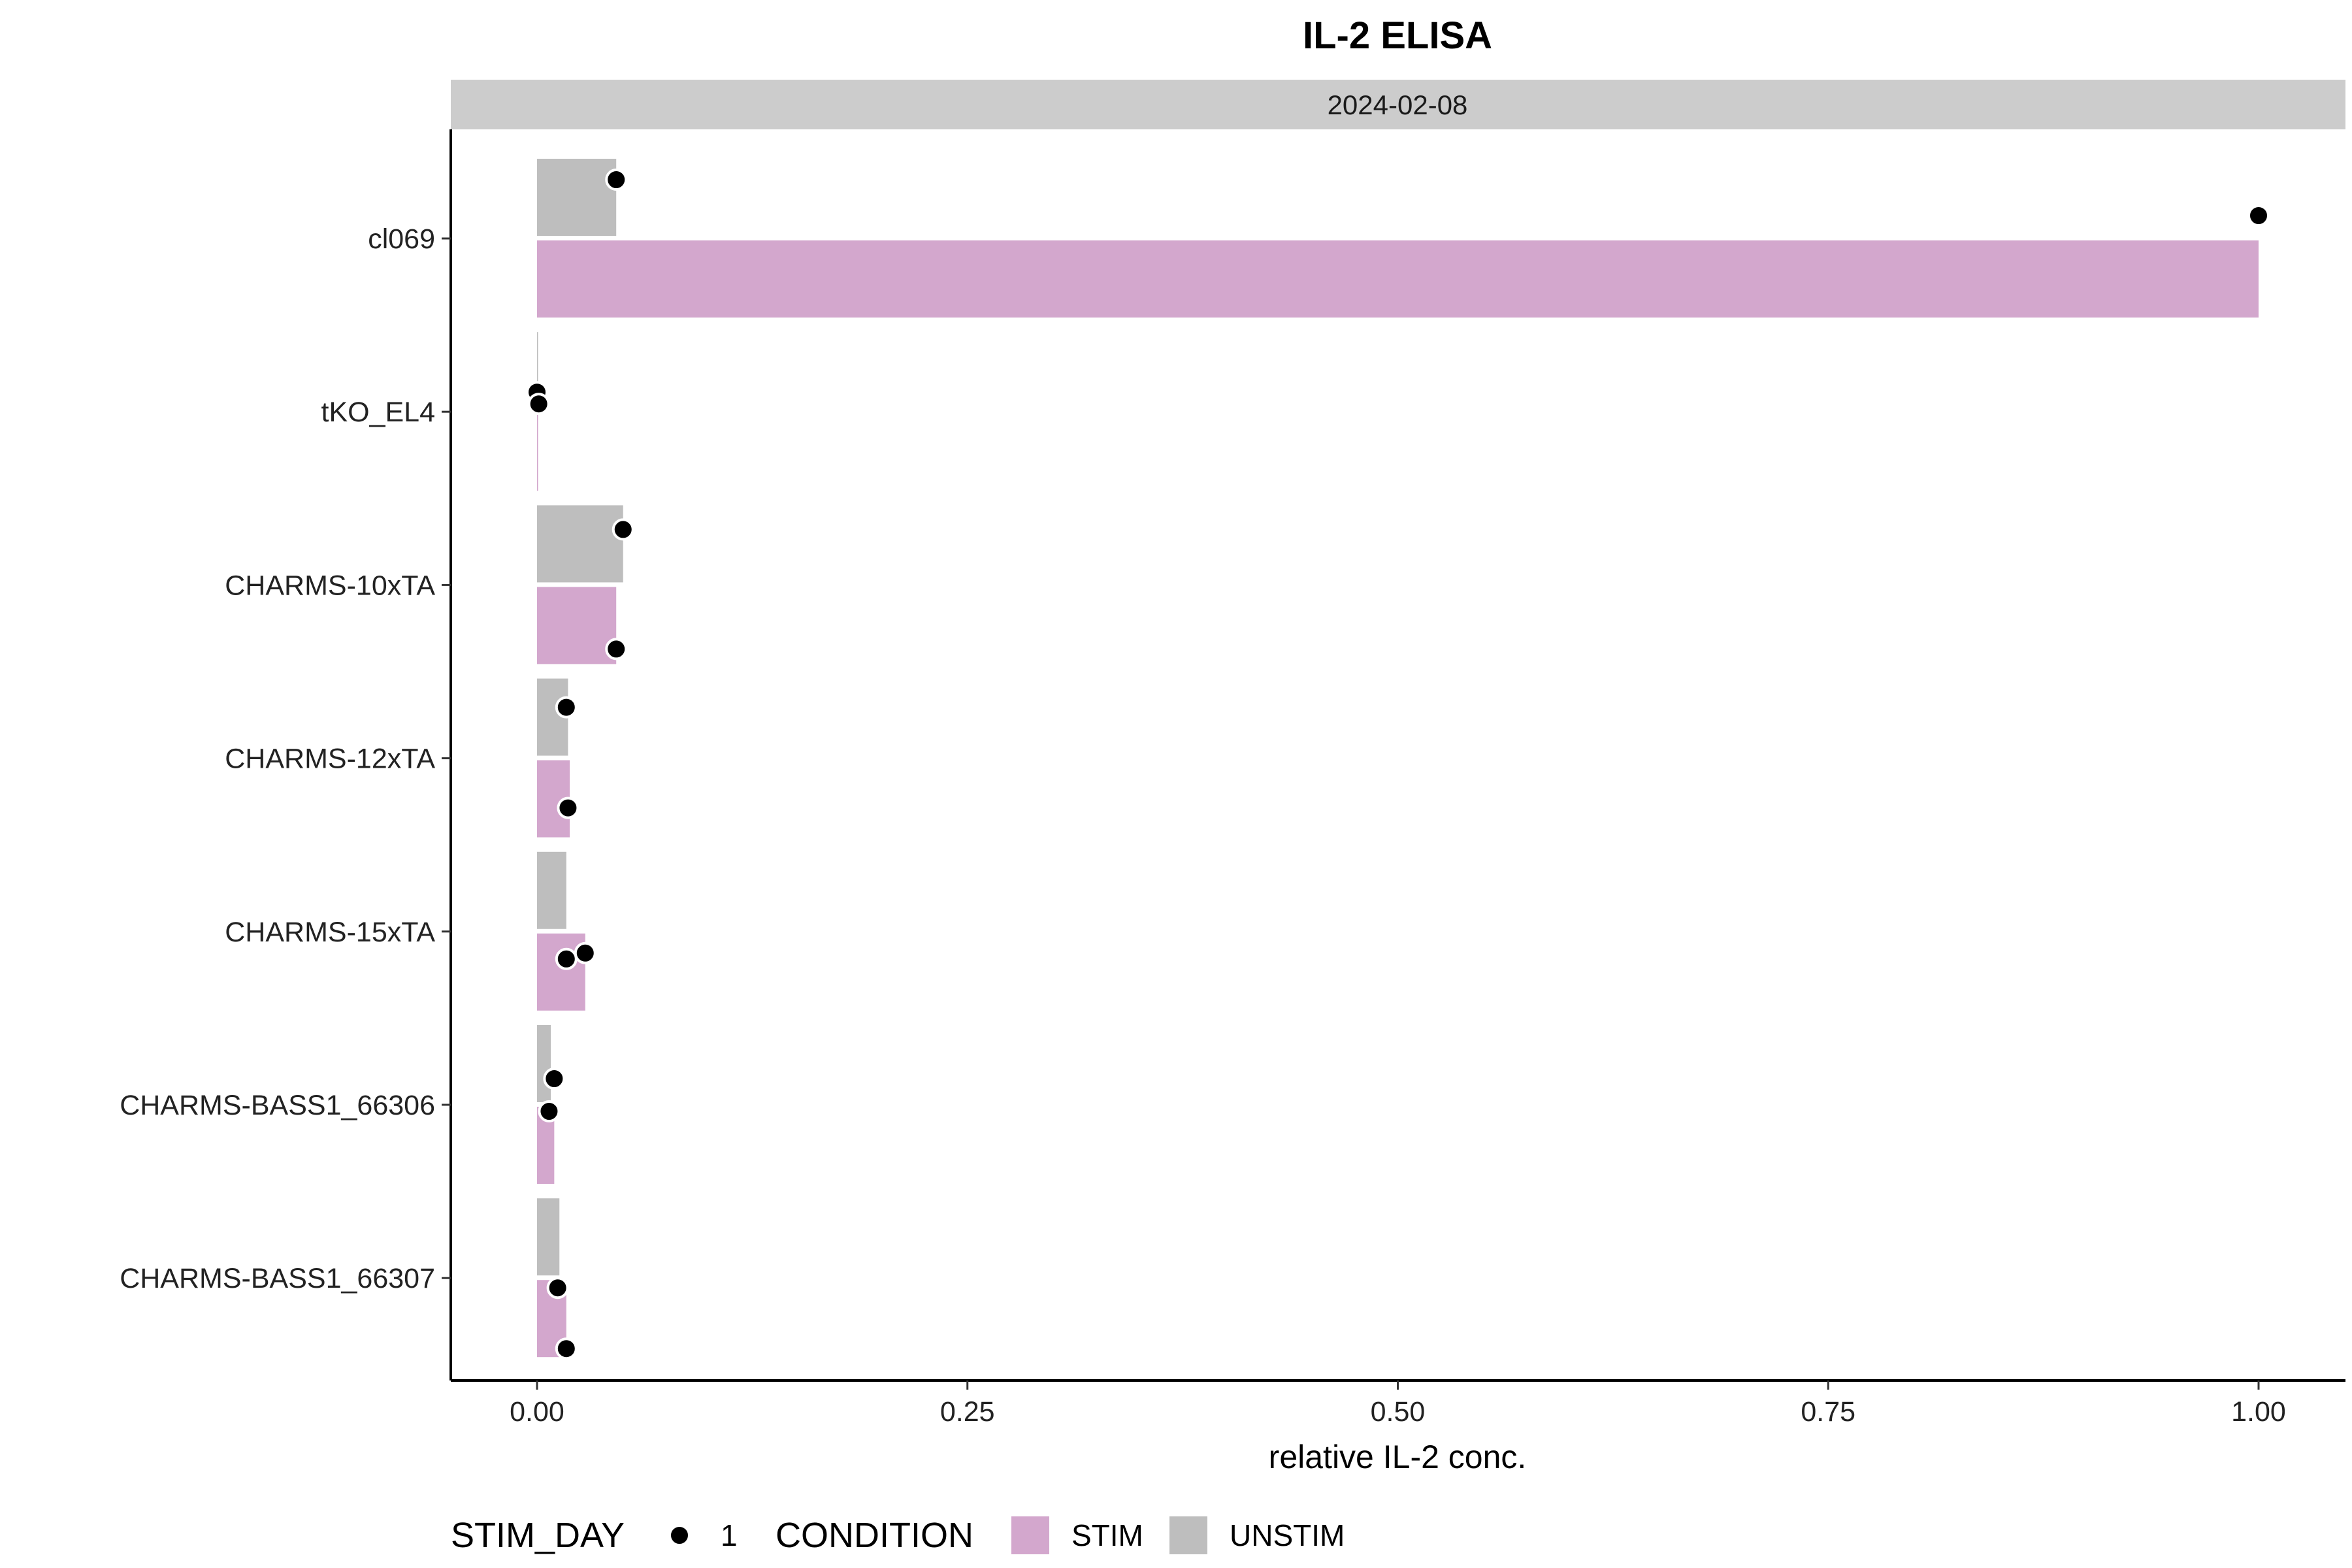  Describe the element at coordinates (277, 1278) in the screenshot. I see `y-tick-label: CHARMS-BASS1_66307` at that location.